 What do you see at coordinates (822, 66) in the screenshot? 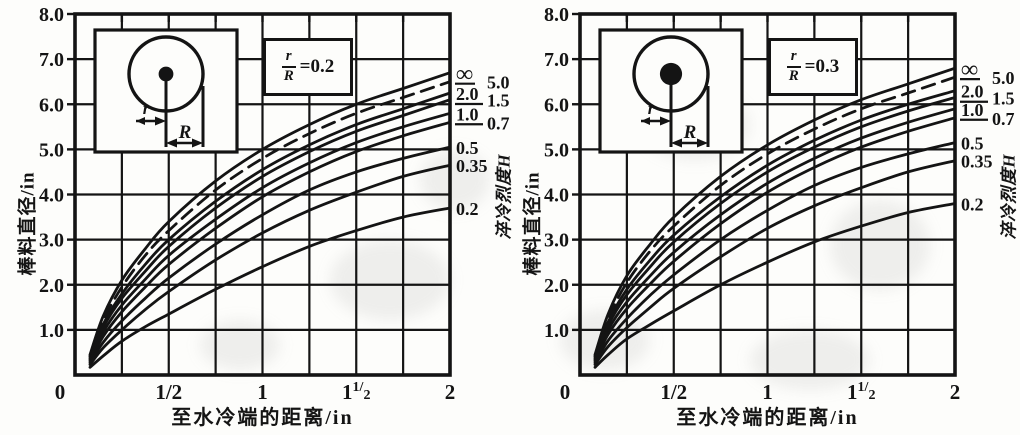
I see `ratio-value: =0.3` at bounding box center [822, 66].